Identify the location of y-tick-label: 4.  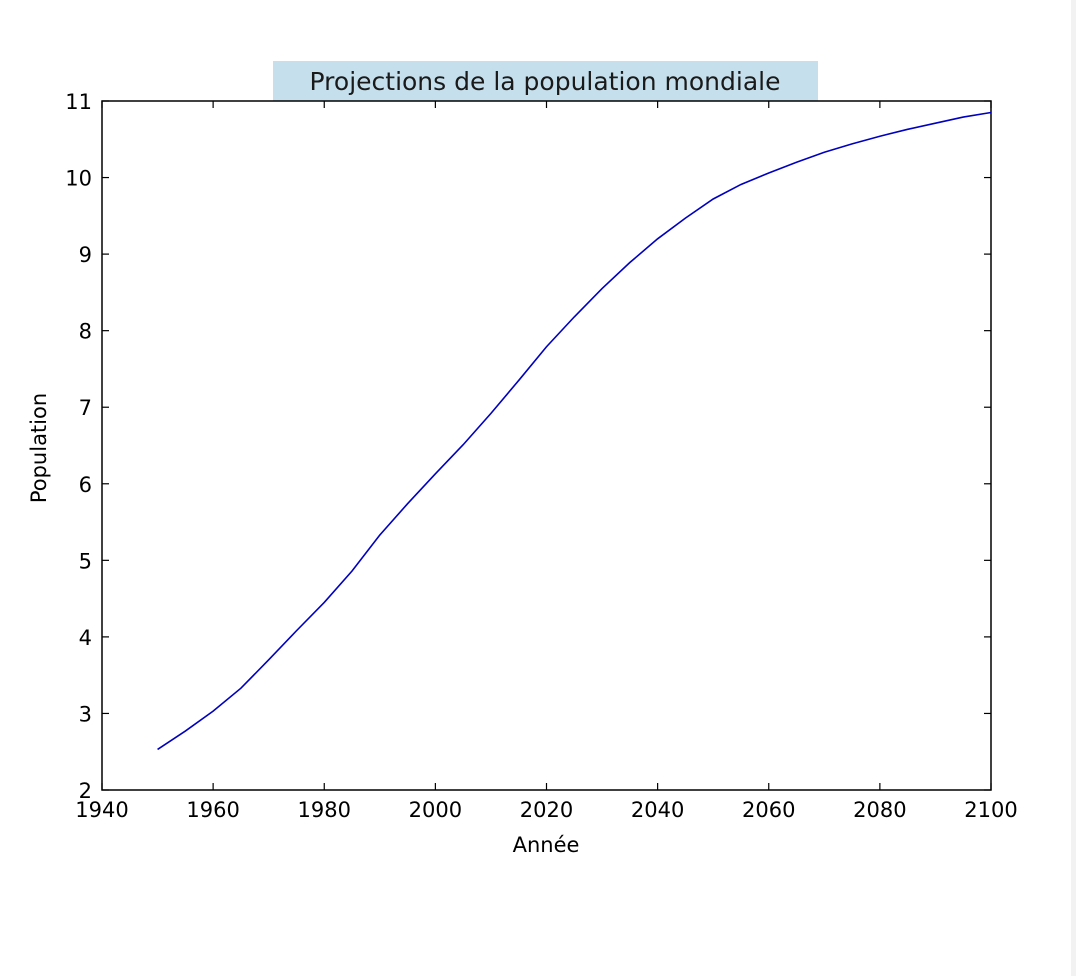
(85, 638).